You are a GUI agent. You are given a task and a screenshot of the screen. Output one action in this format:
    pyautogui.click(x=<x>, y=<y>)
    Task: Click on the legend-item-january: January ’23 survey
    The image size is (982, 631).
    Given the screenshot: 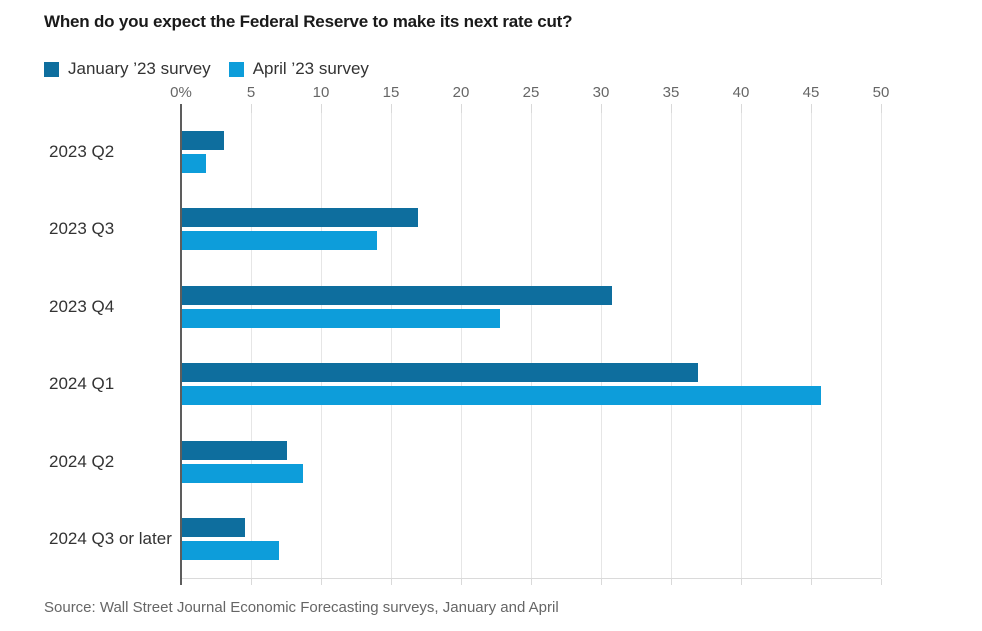 What is the action you would take?
    pyautogui.click(x=127, y=69)
    